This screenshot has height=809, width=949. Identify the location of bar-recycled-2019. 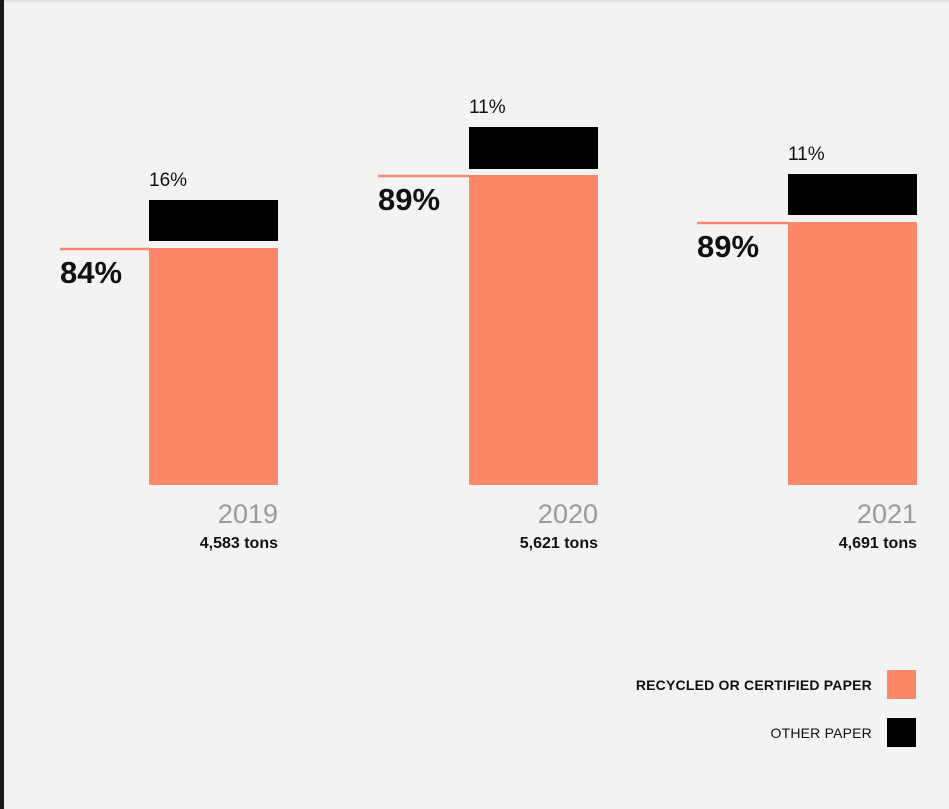
(213, 366).